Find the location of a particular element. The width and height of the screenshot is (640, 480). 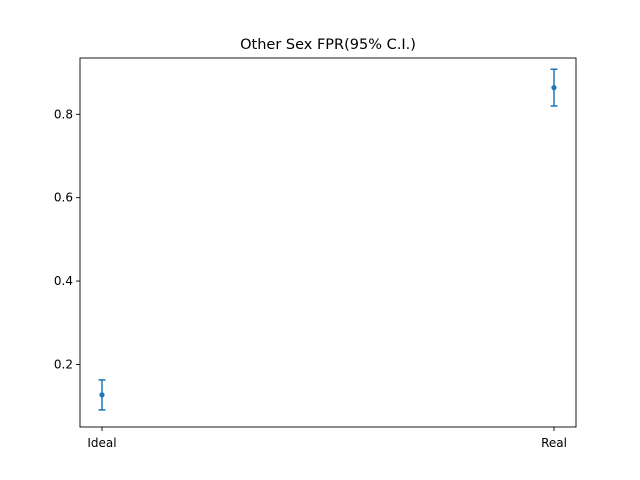

y-tick-label: 0.2 is located at coordinates (63, 364).